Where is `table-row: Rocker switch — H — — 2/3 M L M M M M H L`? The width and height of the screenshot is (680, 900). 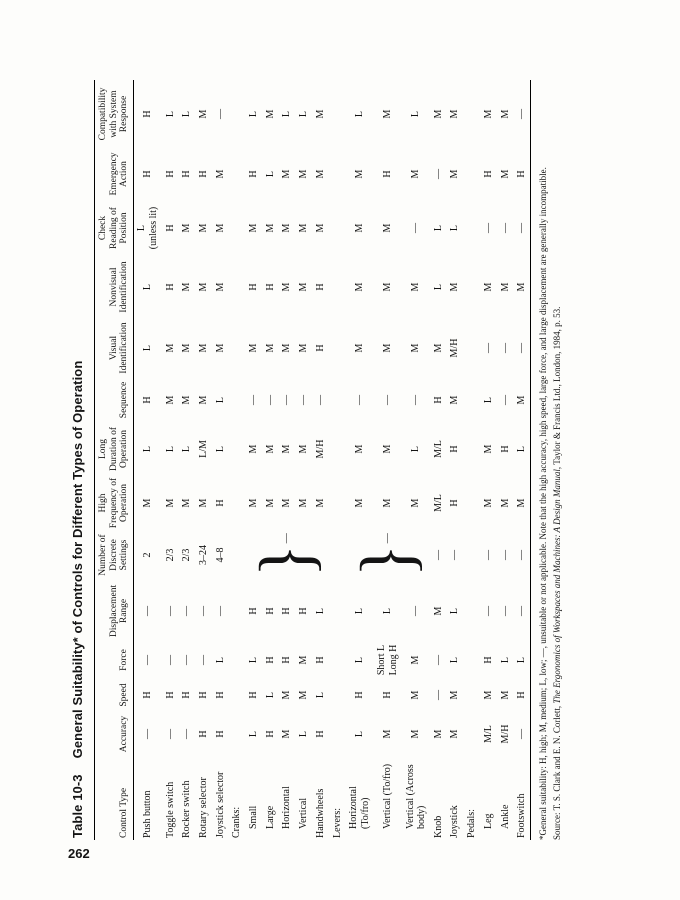
table-row: Rocker switch — H — — 2/3 M L M M M M H L is located at coordinates (187, 460).